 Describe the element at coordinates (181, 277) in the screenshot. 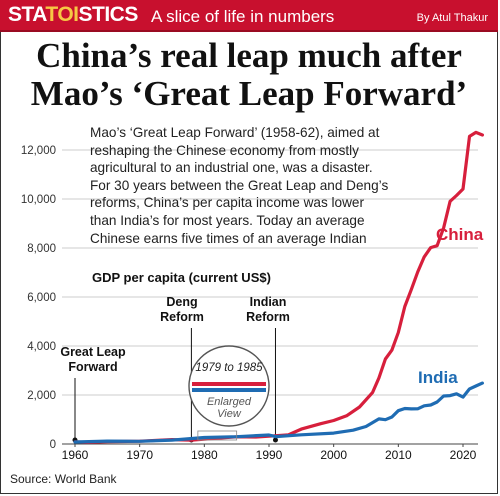

I see `y-axis-title: GDP per capita (current US$)` at that location.